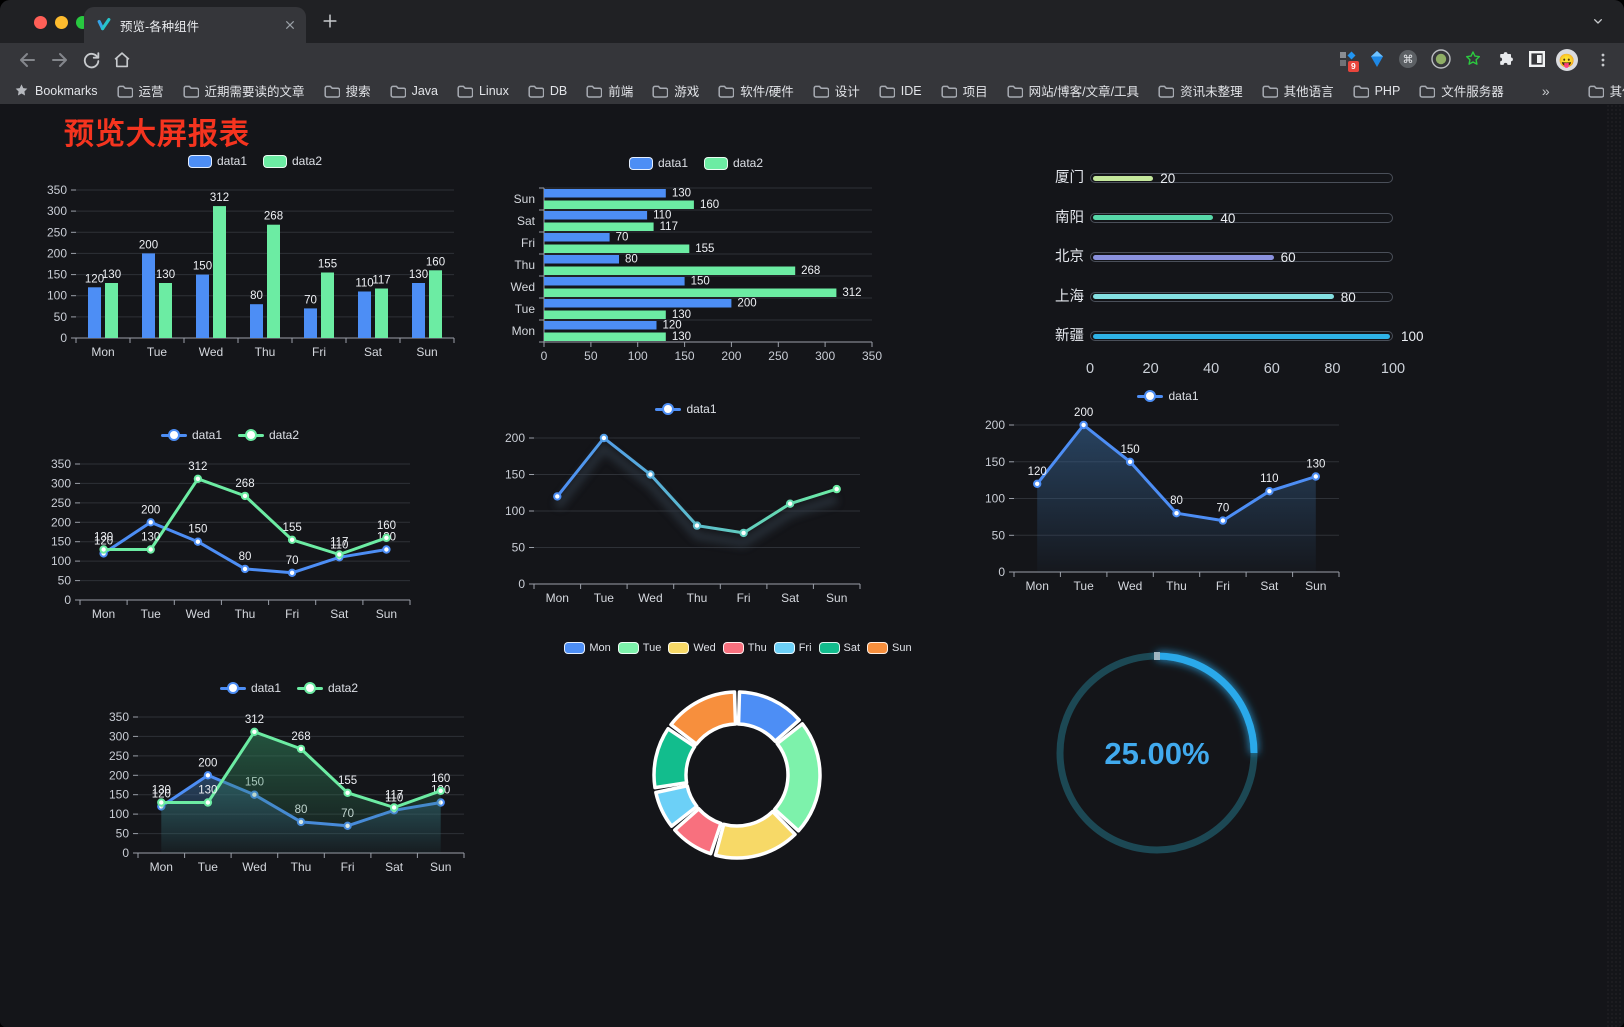  I want to click on bookmarks-overflow-chevron: », so click(1545, 90).